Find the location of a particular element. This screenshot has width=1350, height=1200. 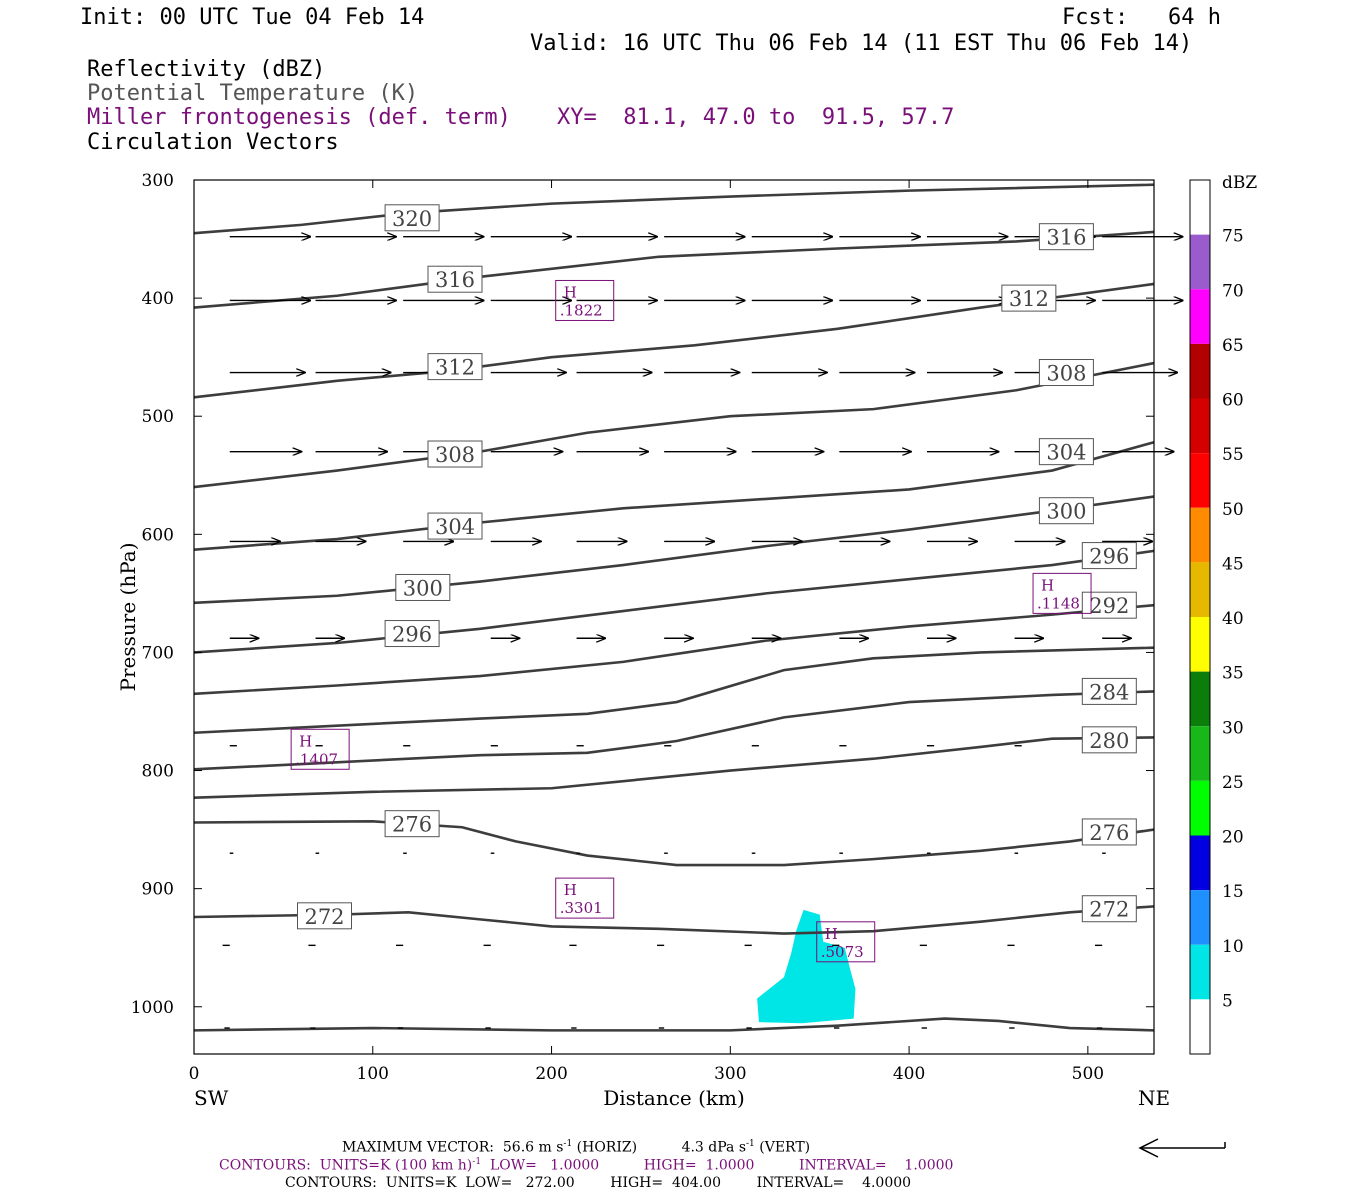

y-tick-label: 1000 is located at coordinates (152, 1008).